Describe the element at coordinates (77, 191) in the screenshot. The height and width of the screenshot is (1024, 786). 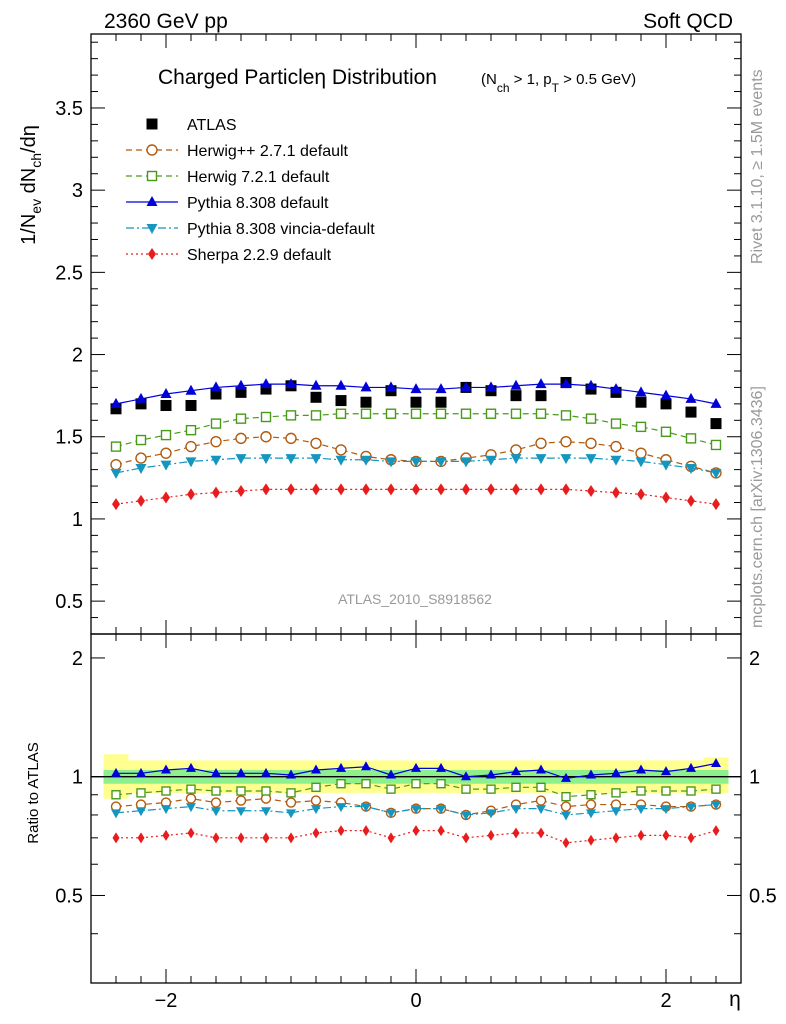
I see `y-tick-label: 3` at that location.